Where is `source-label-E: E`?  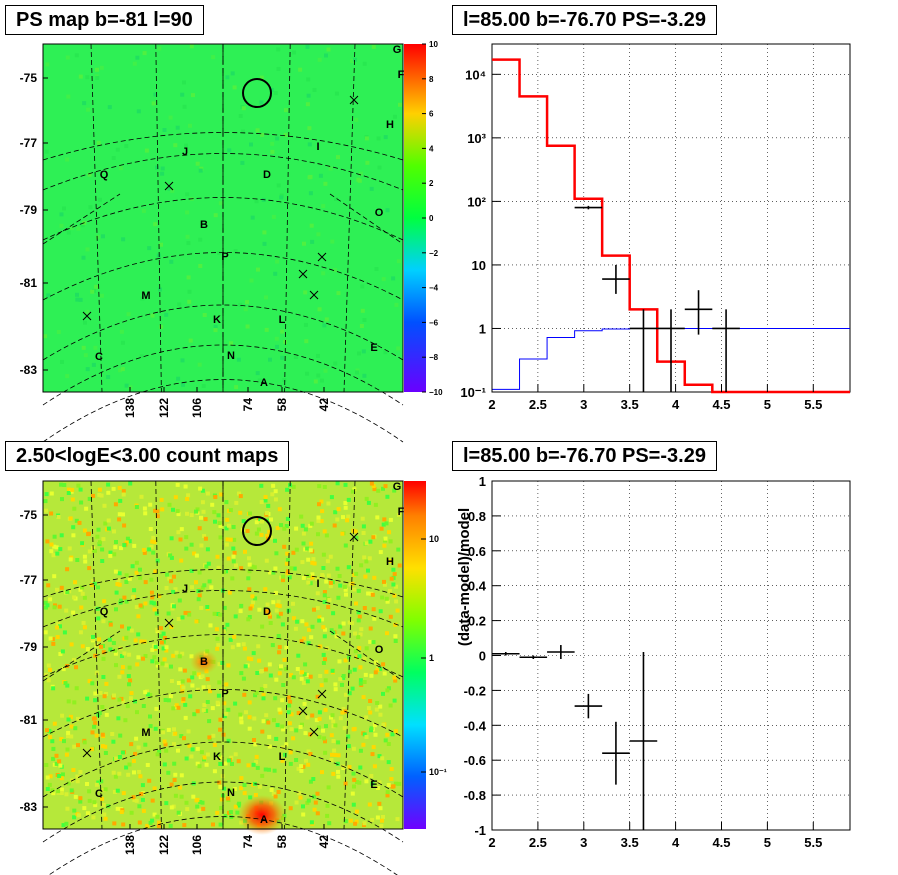
source-label-E: E is located at coordinates (373, 348).